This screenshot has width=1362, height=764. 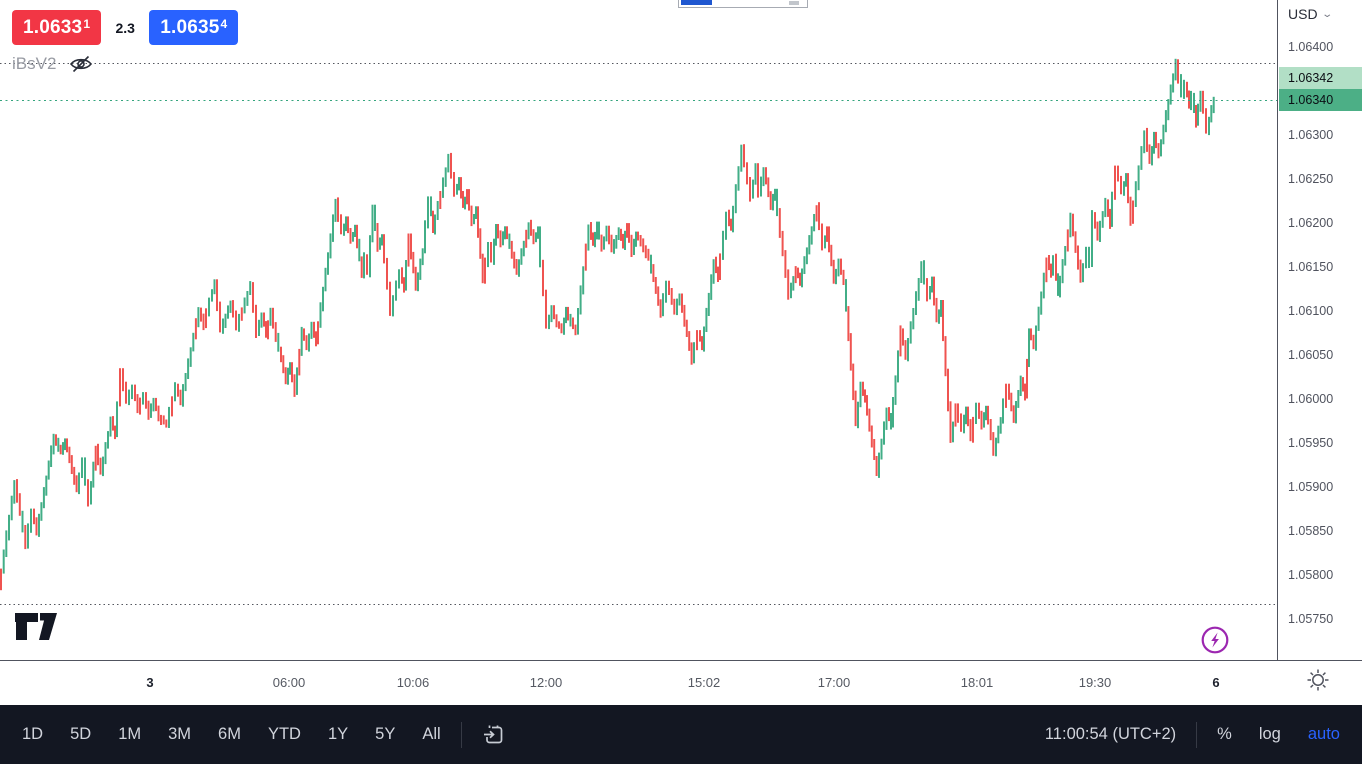 What do you see at coordinates (1110, 734) in the screenshot?
I see `session-clock: 11:00:54 (UTC+2)` at bounding box center [1110, 734].